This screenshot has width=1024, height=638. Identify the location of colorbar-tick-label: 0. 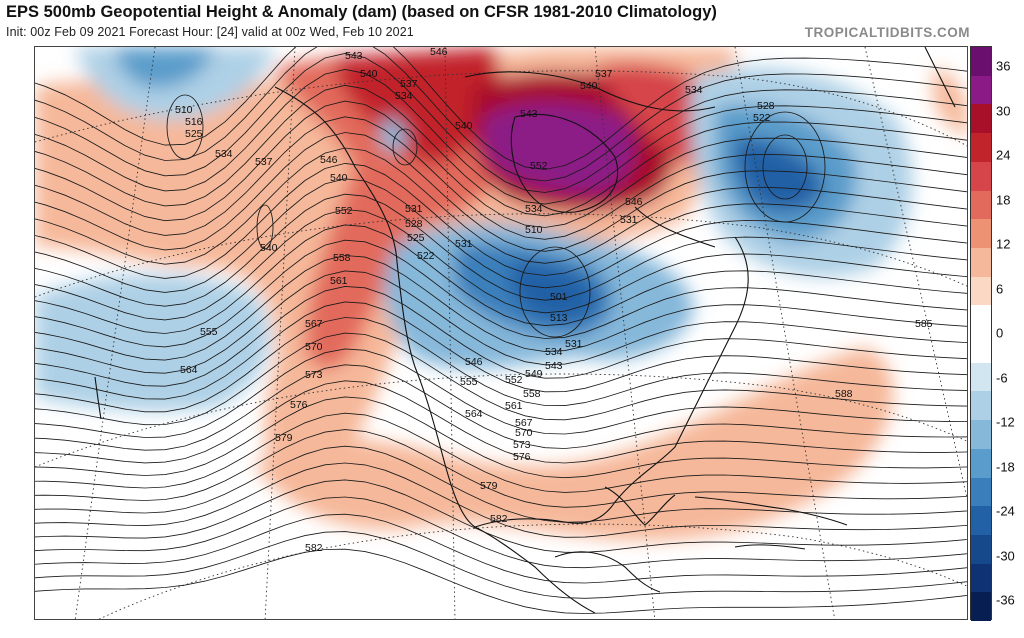
(1000, 333).